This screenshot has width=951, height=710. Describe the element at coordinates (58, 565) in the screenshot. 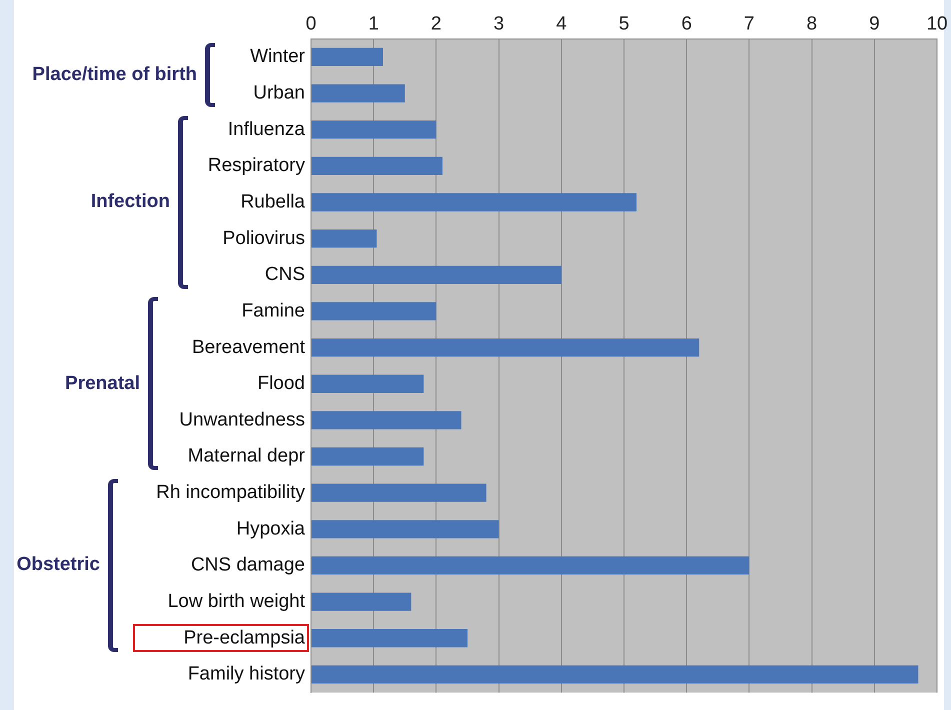

I see `text: Obstetric` at that location.